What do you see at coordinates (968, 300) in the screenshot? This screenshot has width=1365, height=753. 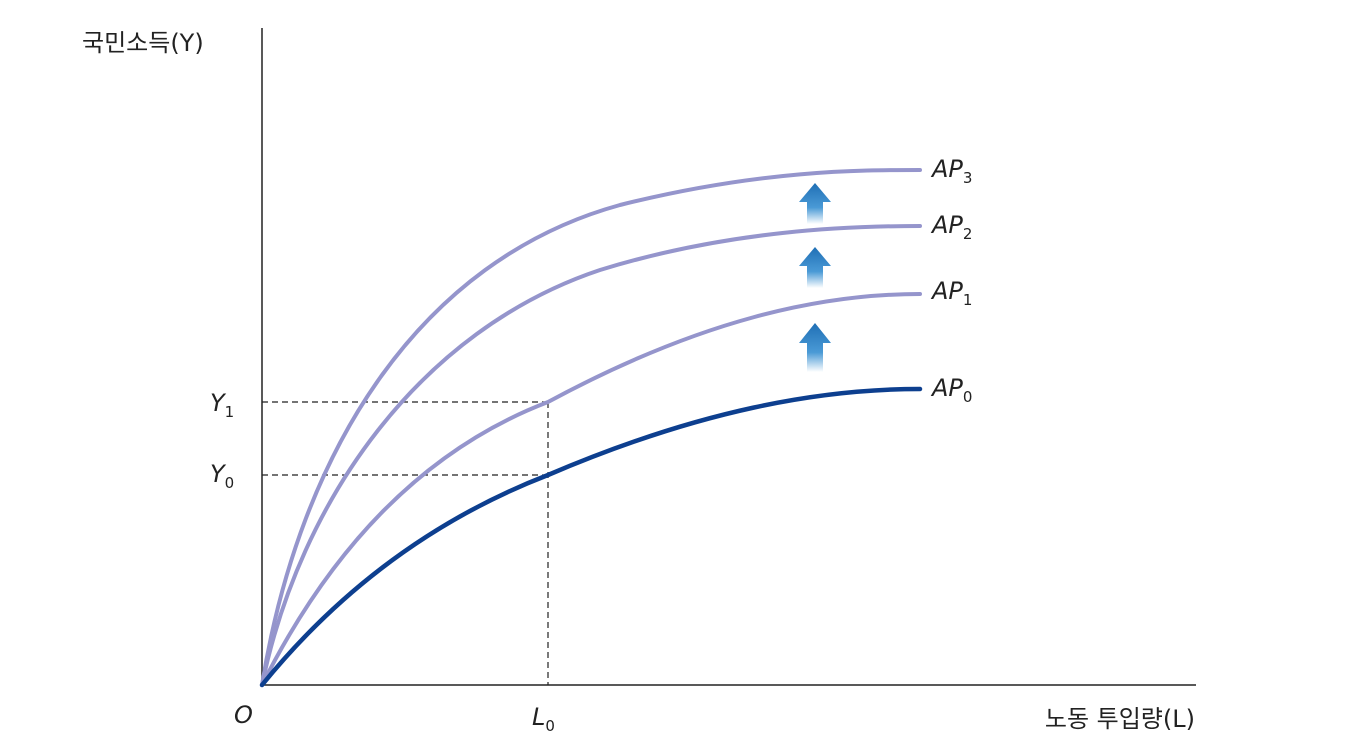 I see `curve-label-sub: 1` at bounding box center [968, 300].